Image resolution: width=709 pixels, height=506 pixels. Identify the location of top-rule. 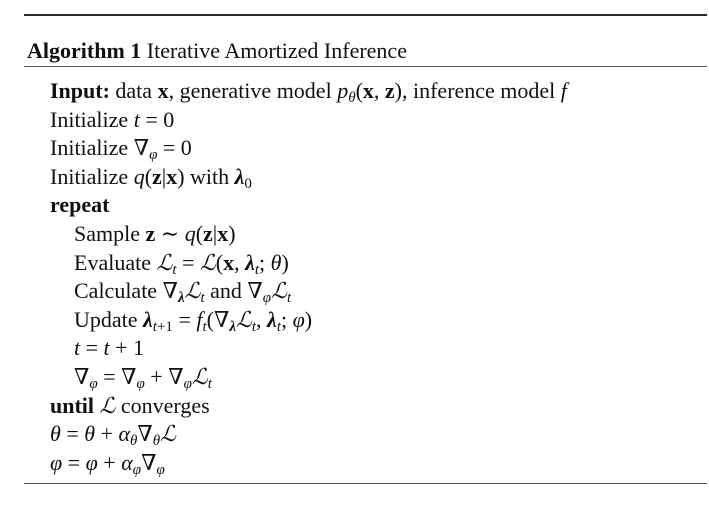
(365, 15).